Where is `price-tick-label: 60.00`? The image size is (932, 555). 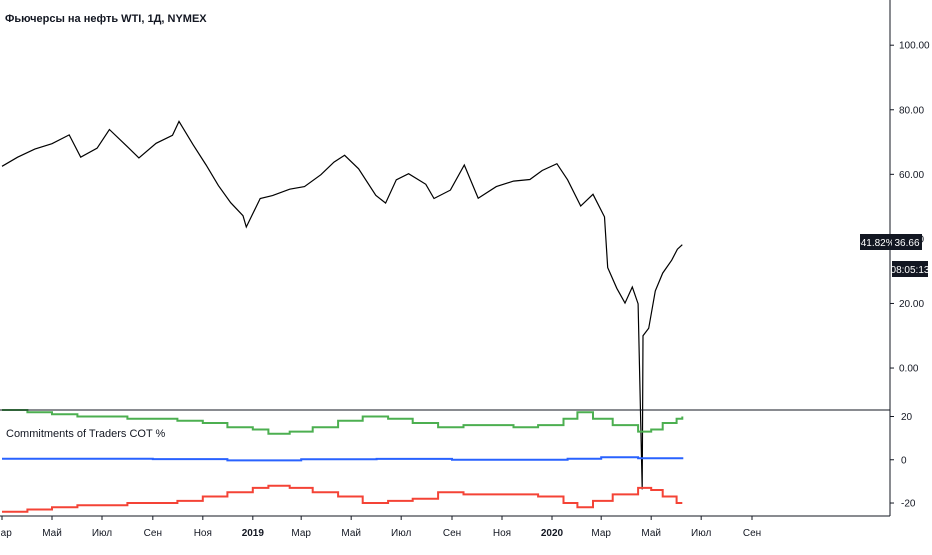
price-tick-label: 60.00 is located at coordinates (911, 175).